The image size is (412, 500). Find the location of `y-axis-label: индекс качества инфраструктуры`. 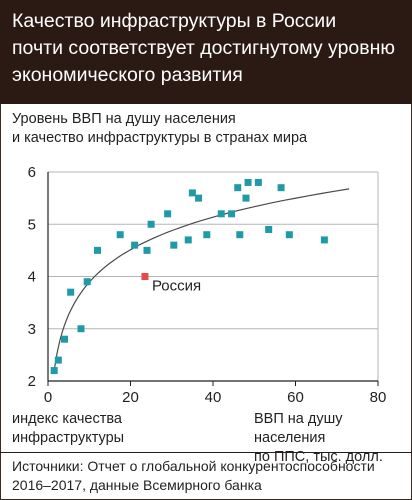

y-axis-label: индекс качества инфраструктуры is located at coordinates (68, 428).